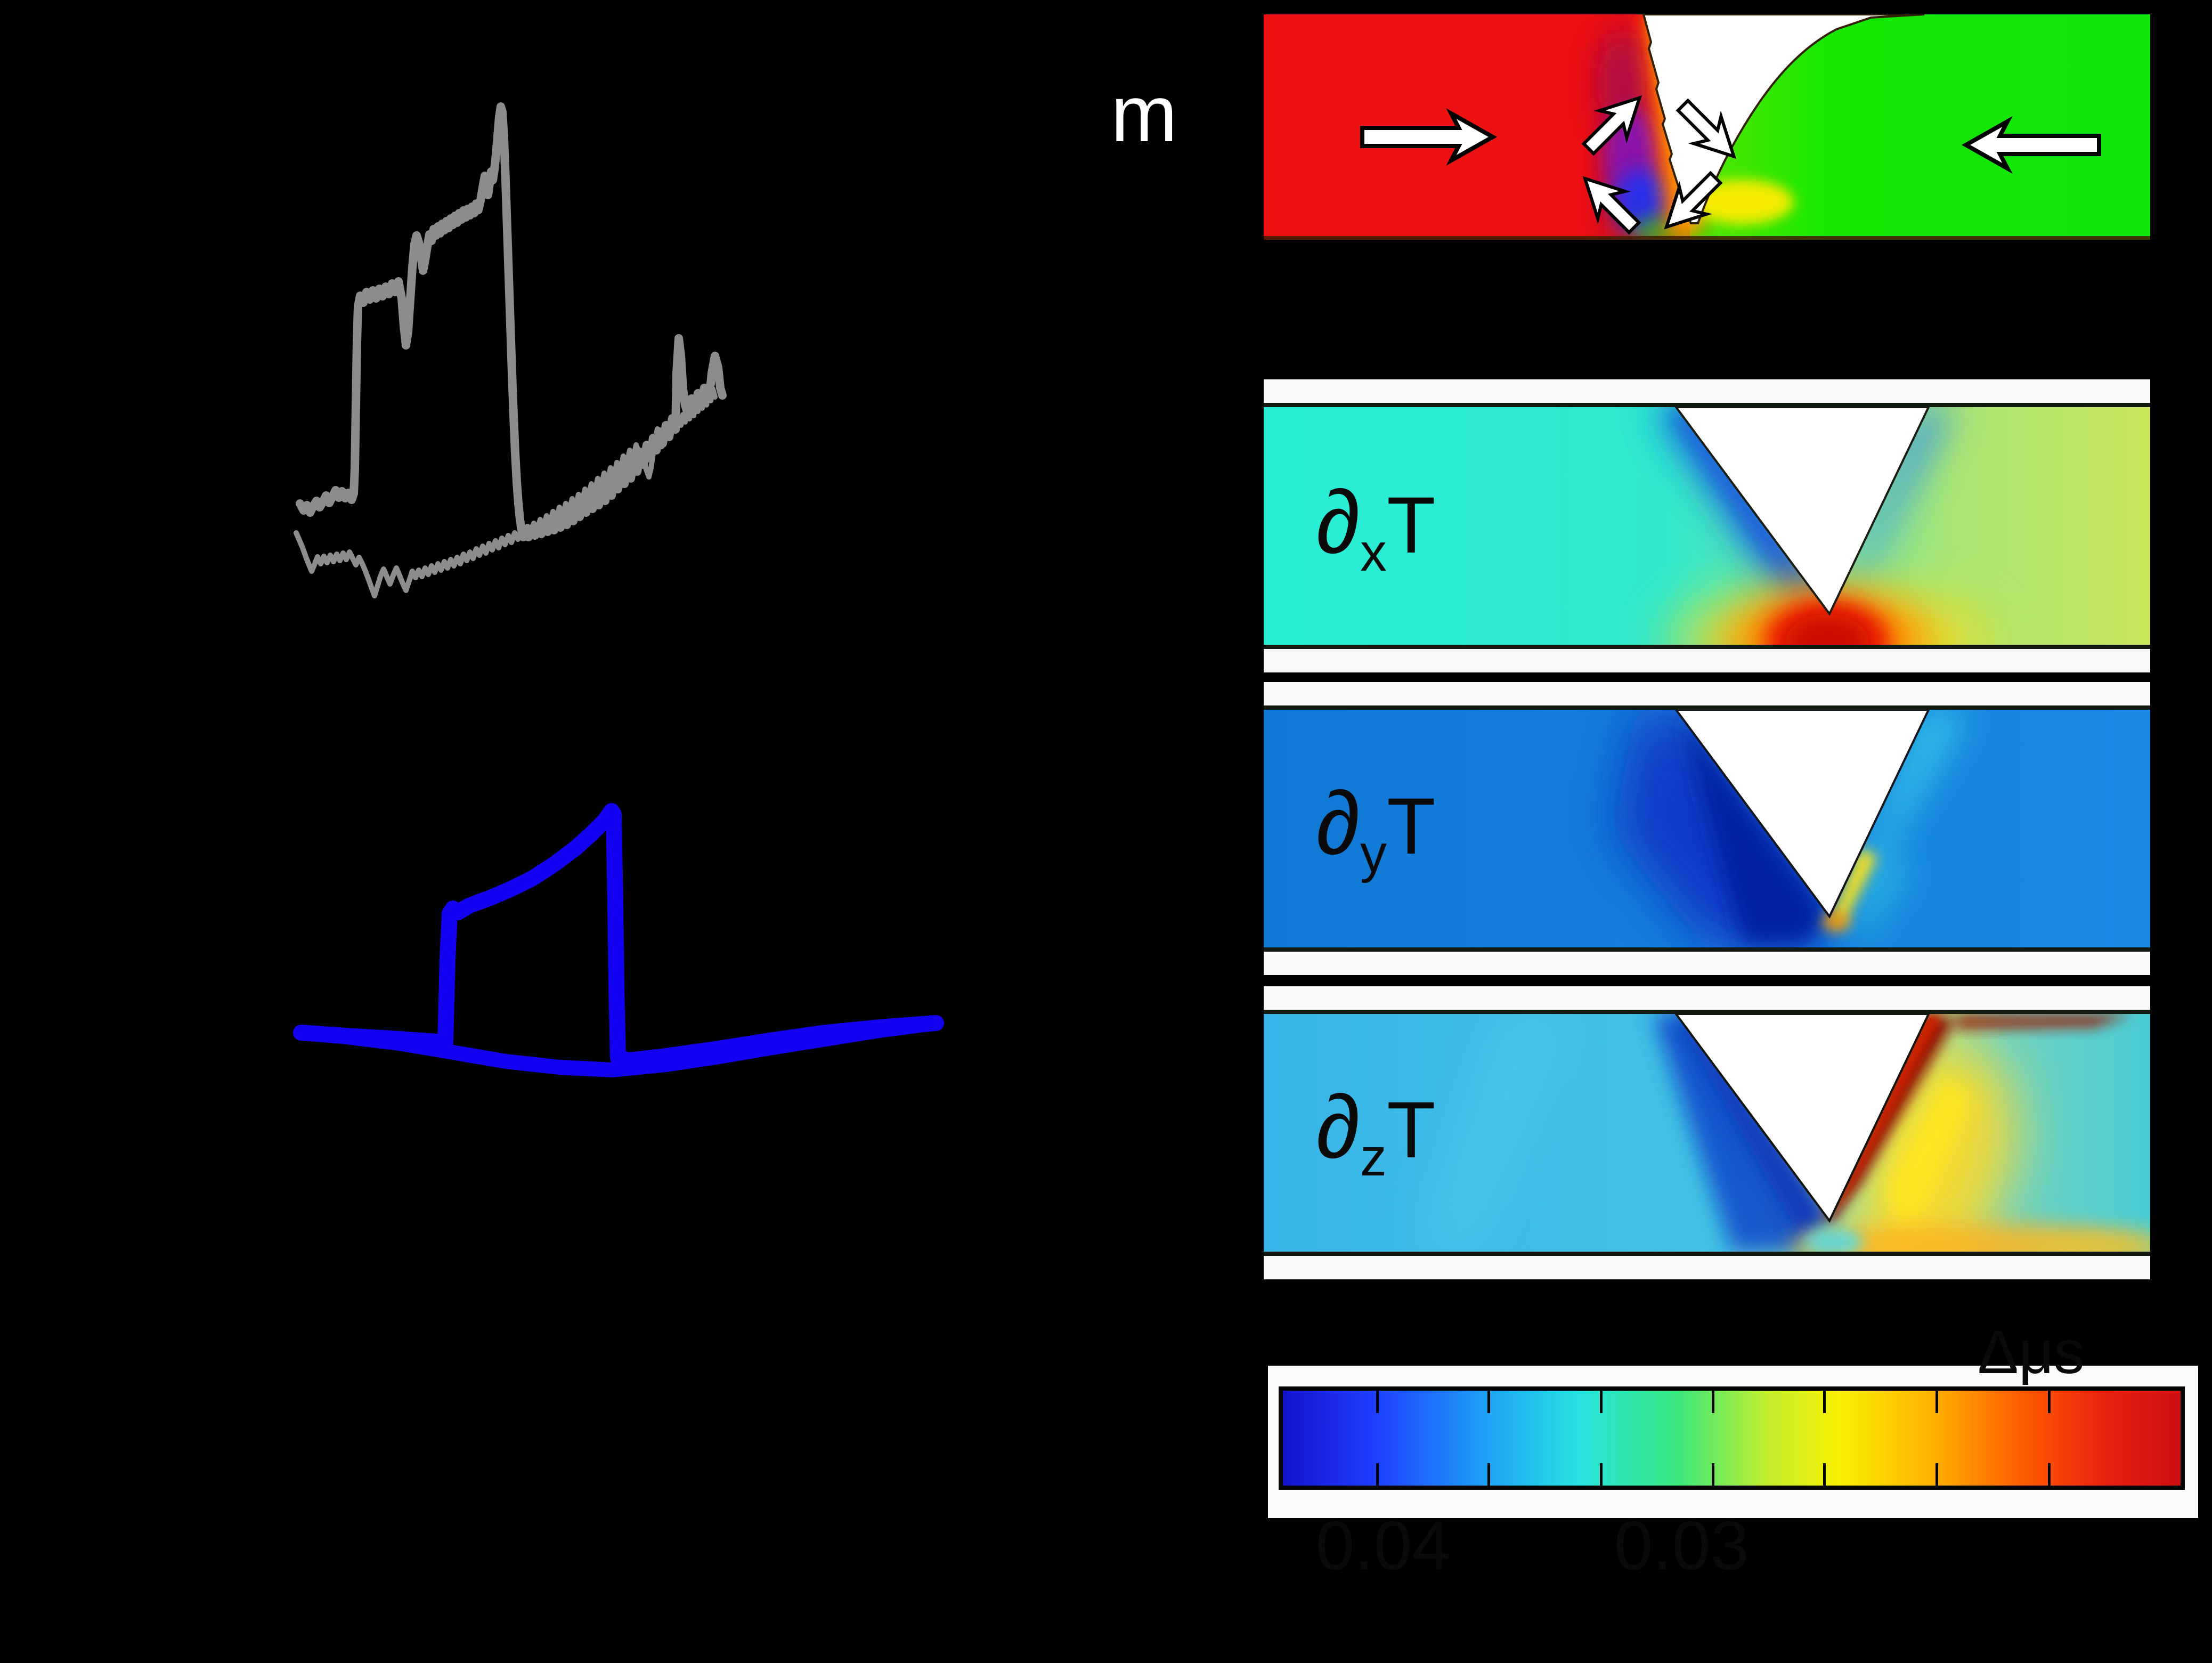 The image size is (2212, 1663). What do you see at coordinates (1707, 1012) in the screenshot?
I see `dzT-top-line` at bounding box center [1707, 1012].